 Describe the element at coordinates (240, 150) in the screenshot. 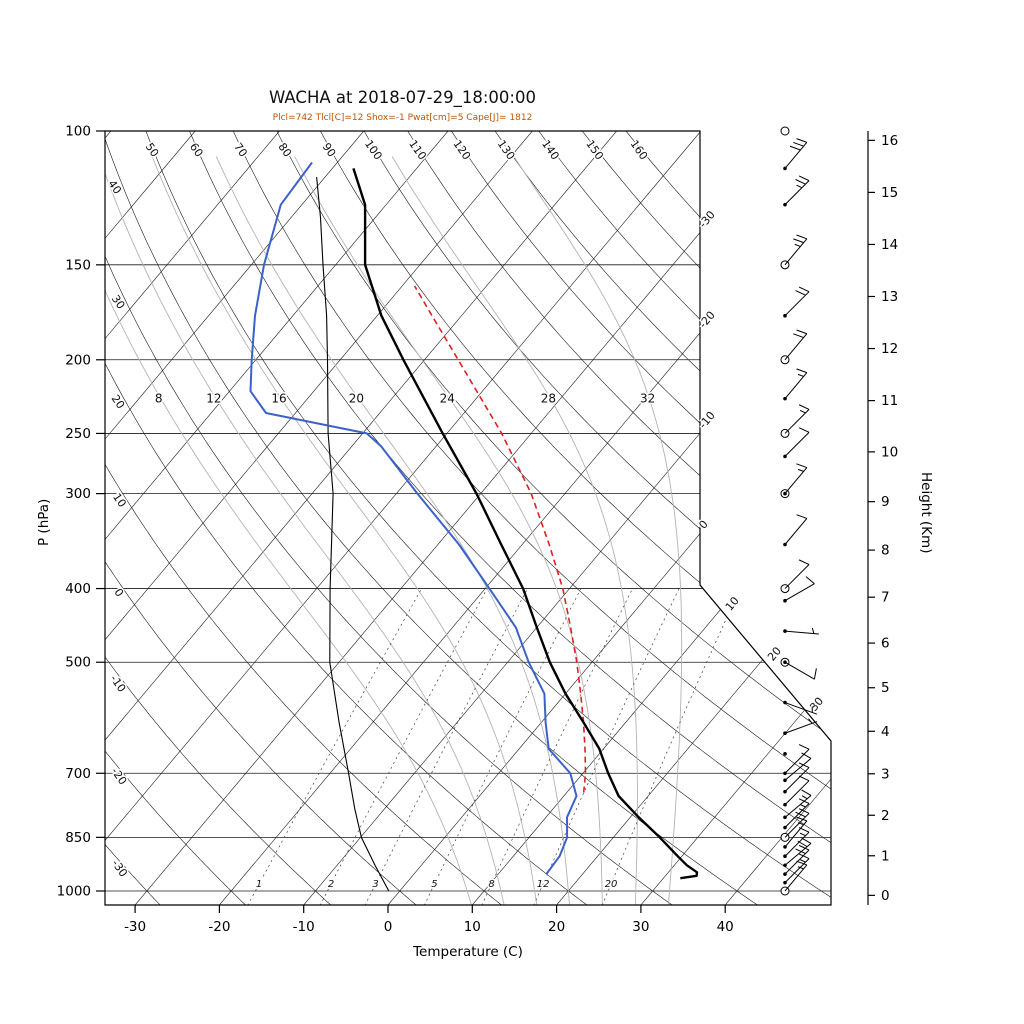

I see `svg-text: 70` at that location.